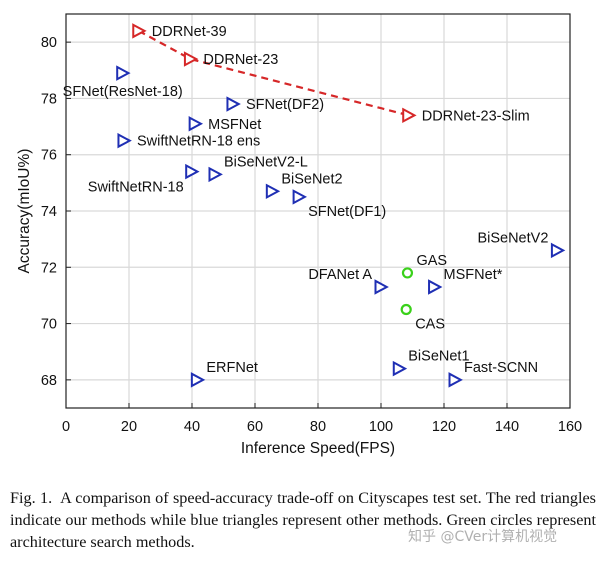 Image resolution: width=600 pixels, height=562 pixels. I want to click on point-label: DDRNet-23-Slim, so click(476, 116).